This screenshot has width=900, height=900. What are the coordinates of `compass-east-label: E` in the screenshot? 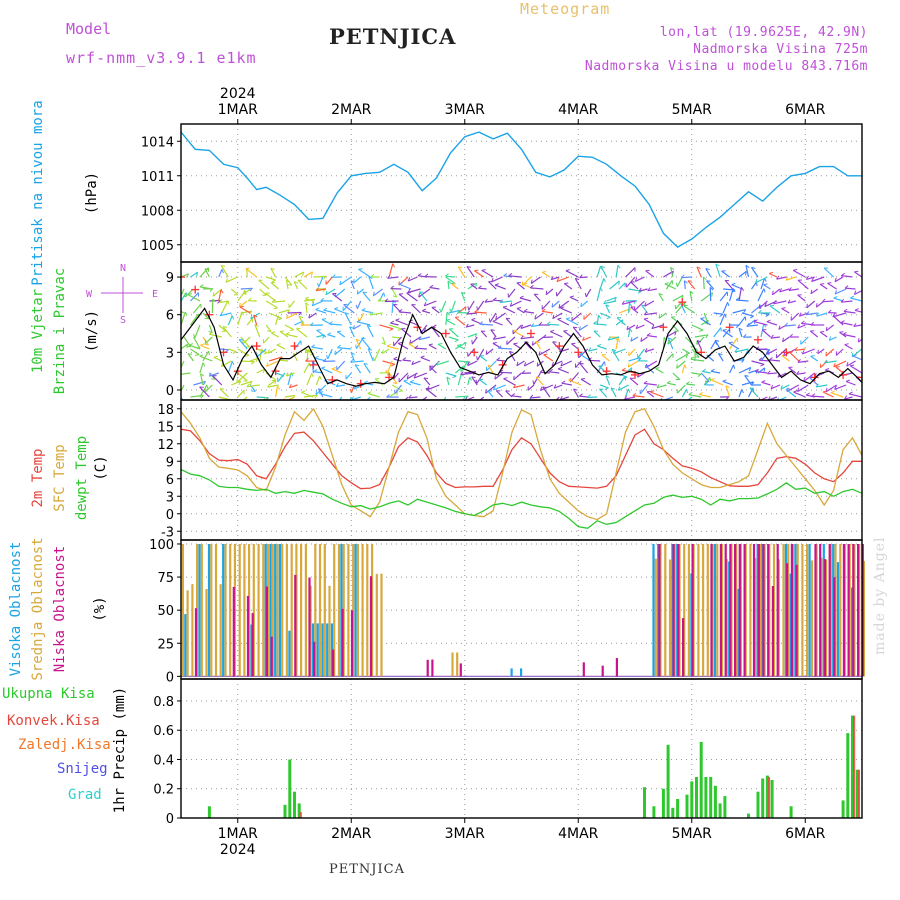 It's located at (155, 294).